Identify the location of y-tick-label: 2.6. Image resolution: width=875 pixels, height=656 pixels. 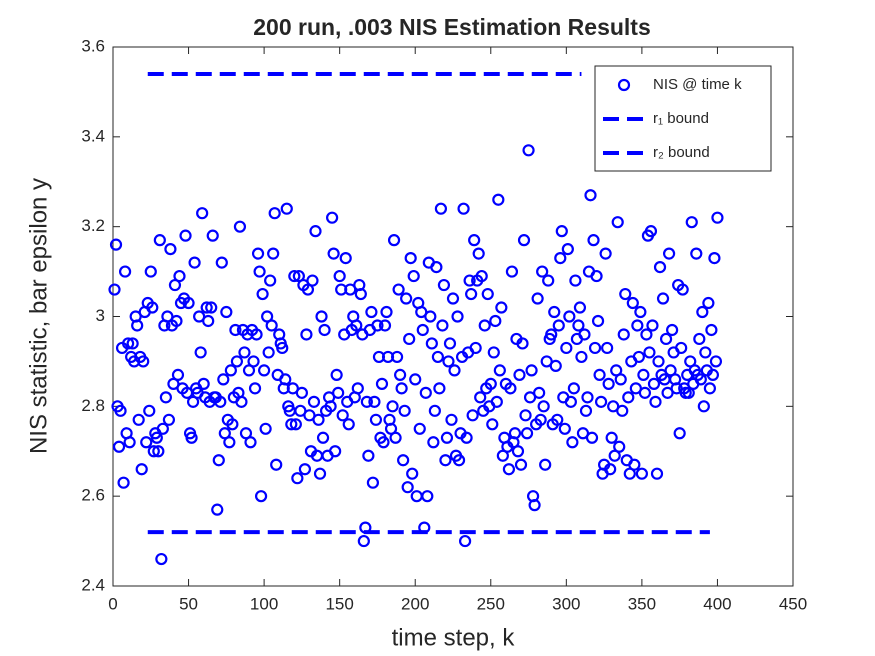
(93, 495).